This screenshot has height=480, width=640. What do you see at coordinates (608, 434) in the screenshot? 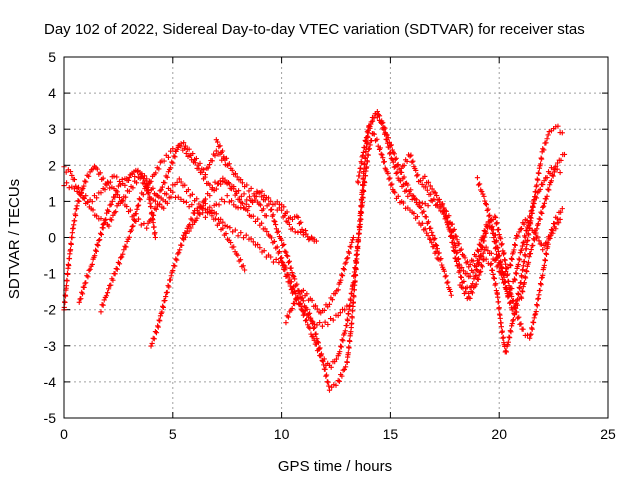
I see `x-tick-label: 25` at bounding box center [608, 434].